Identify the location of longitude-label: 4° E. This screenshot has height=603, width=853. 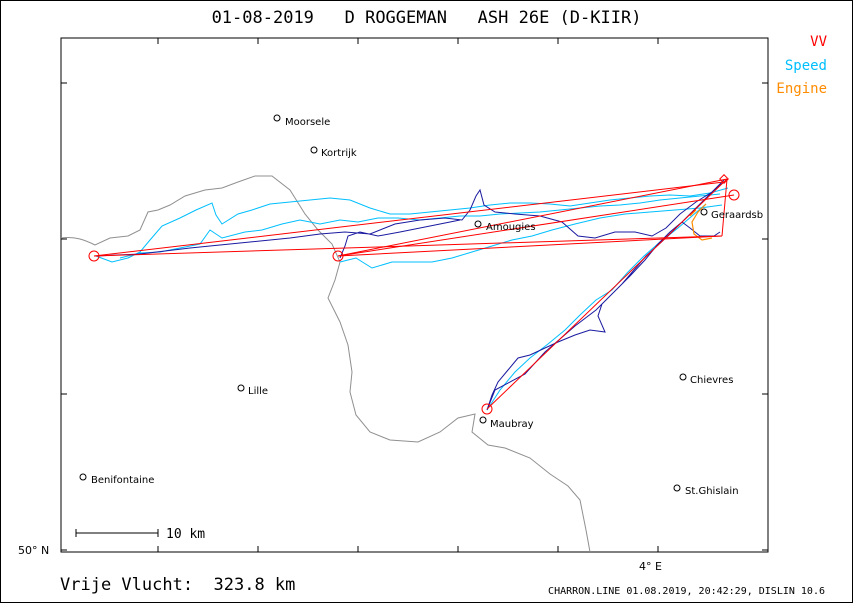
(650, 566).